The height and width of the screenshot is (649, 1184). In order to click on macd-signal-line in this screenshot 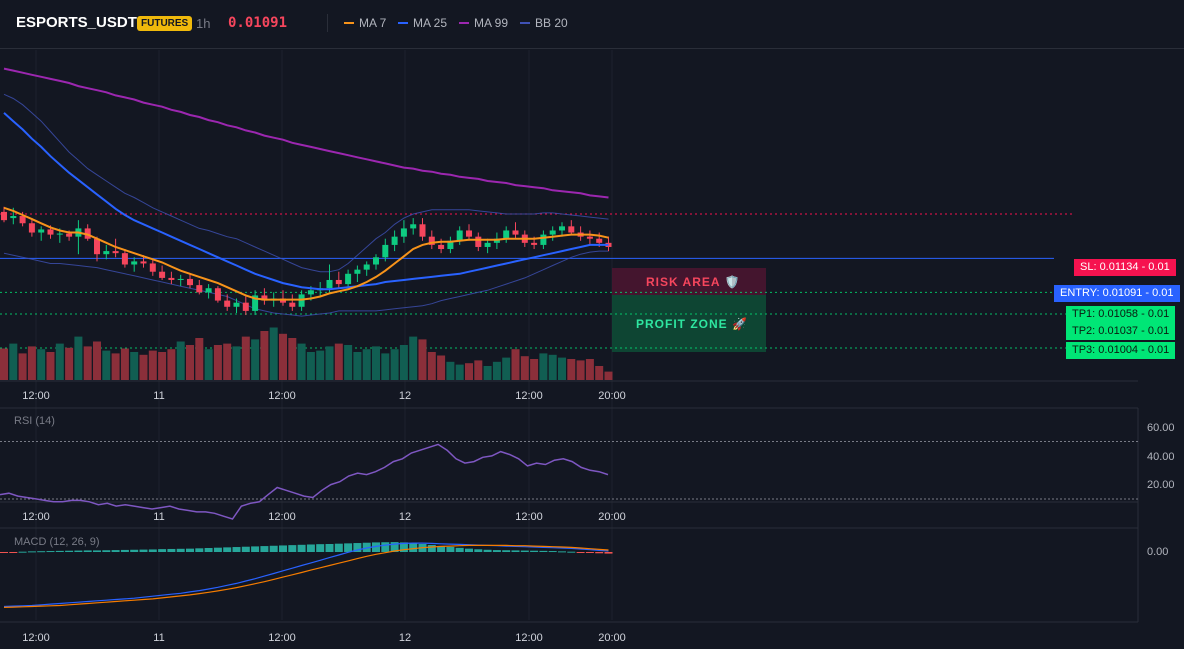, I will do `click(306, 576)`.